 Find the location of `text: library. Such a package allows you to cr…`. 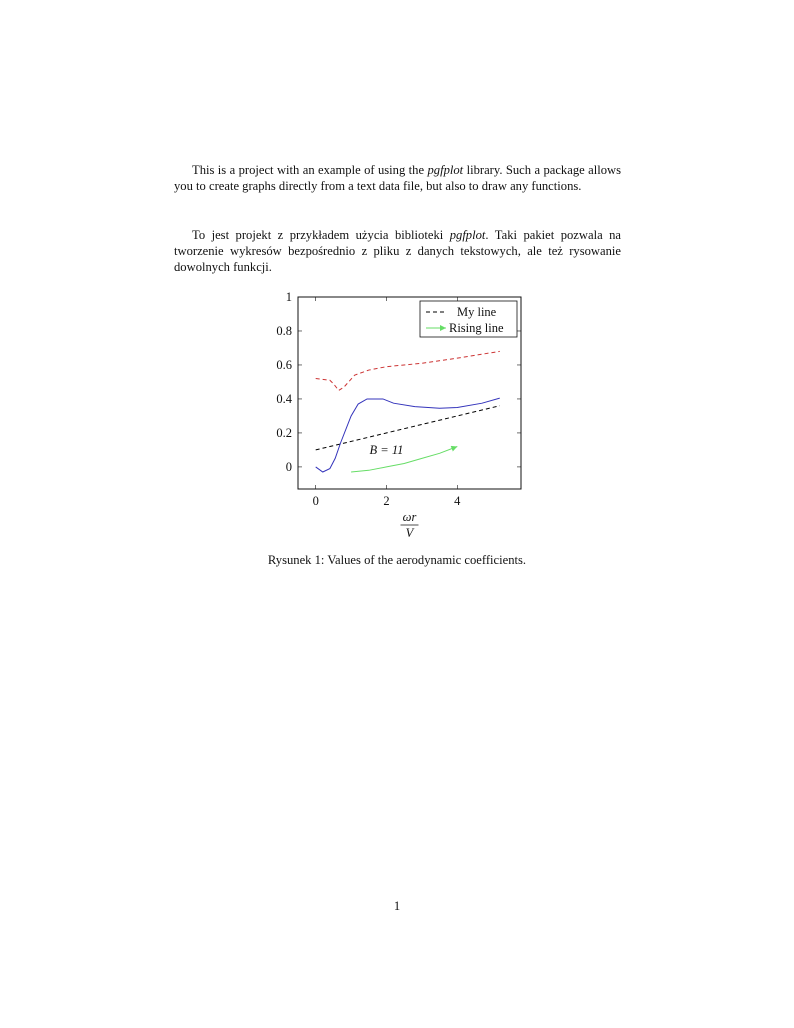

text: library. Such a package allows you to cr… is located at coordinates (397, 178).